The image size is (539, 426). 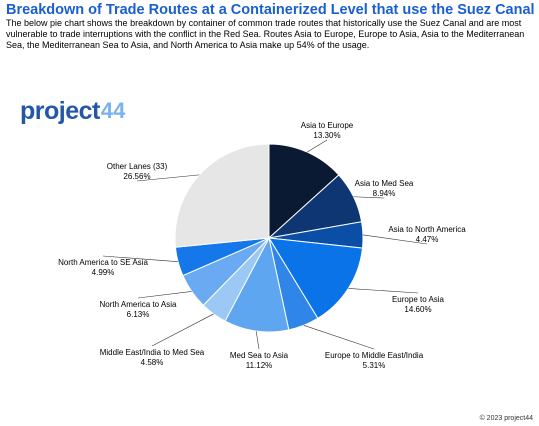 I want to click on slice-label-name: Europe to Middle East/India, so click(x=374, y=355).